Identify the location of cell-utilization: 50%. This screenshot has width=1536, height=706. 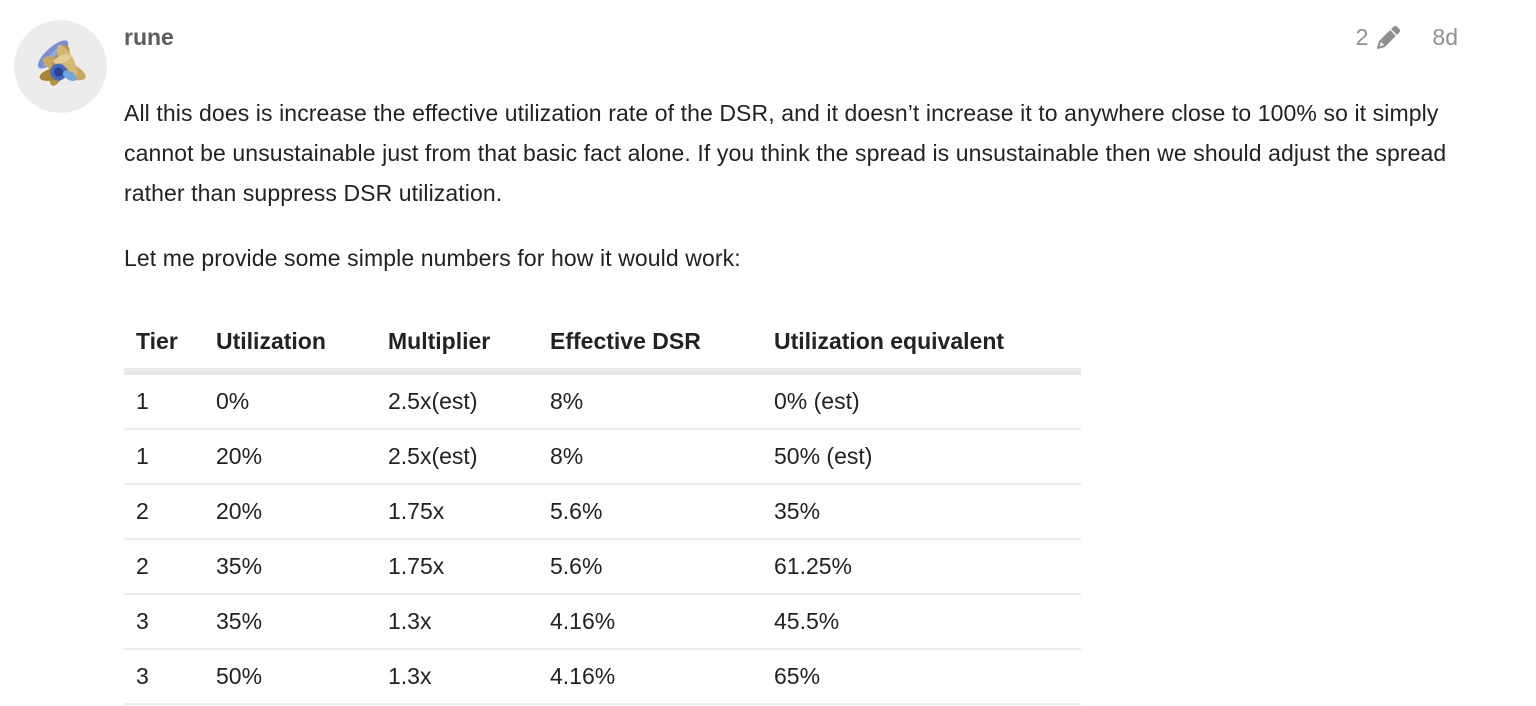
(290, 677).